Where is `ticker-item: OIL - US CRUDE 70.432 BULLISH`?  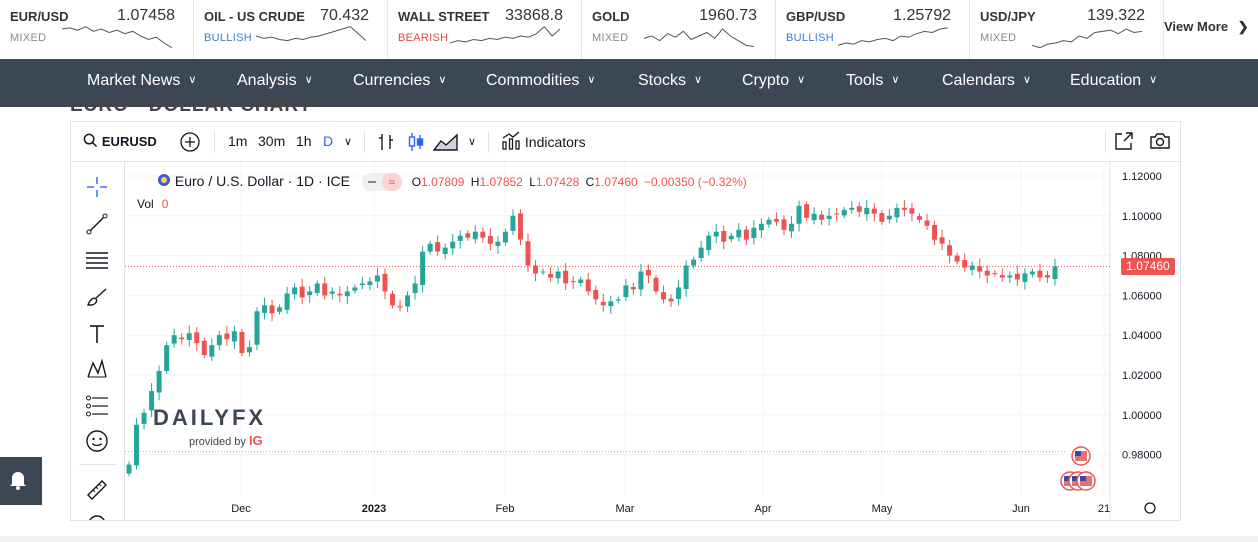 ticker-item: OIL - US CRUDE 70.432 BULLISH is located at coordinates (291, 29).